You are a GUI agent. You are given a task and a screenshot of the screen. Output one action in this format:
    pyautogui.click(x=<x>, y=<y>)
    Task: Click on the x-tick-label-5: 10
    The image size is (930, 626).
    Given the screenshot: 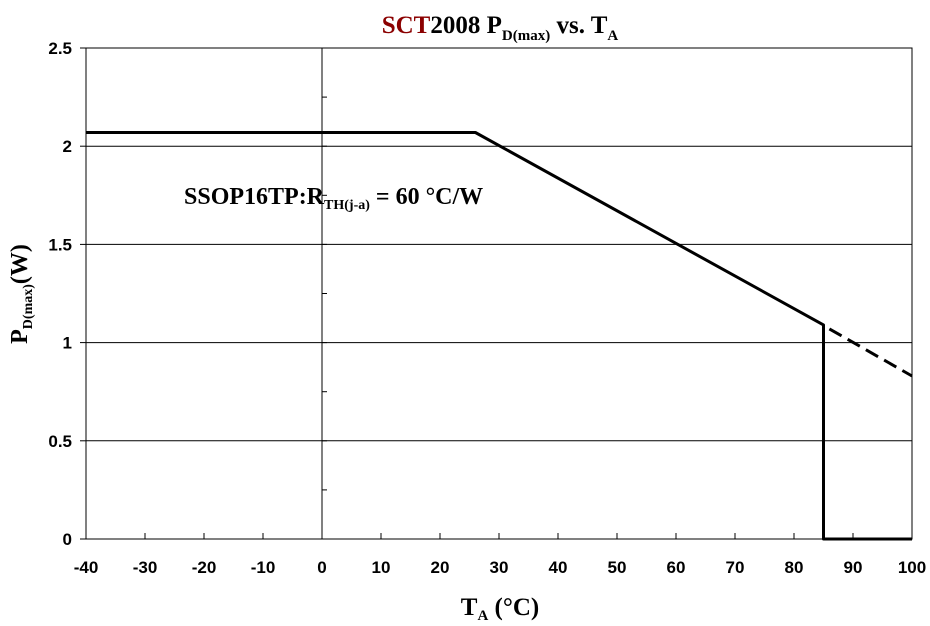 What is the action you would take?
    pyautogui.click(x=381, y=567)
    